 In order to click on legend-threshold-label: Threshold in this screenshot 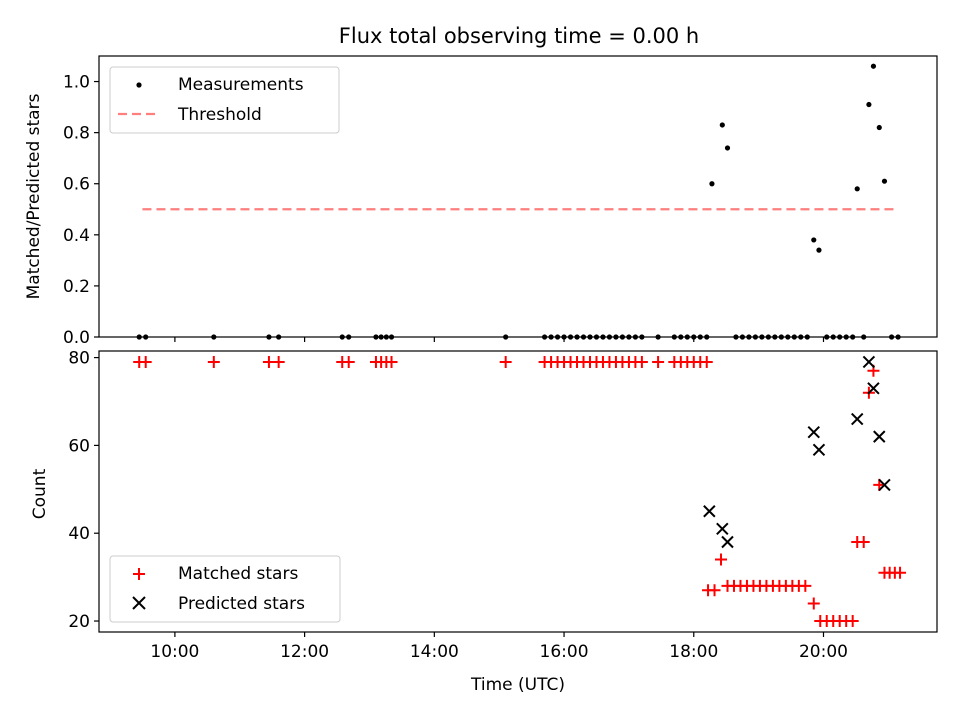, I will do `click(219, 115)`.